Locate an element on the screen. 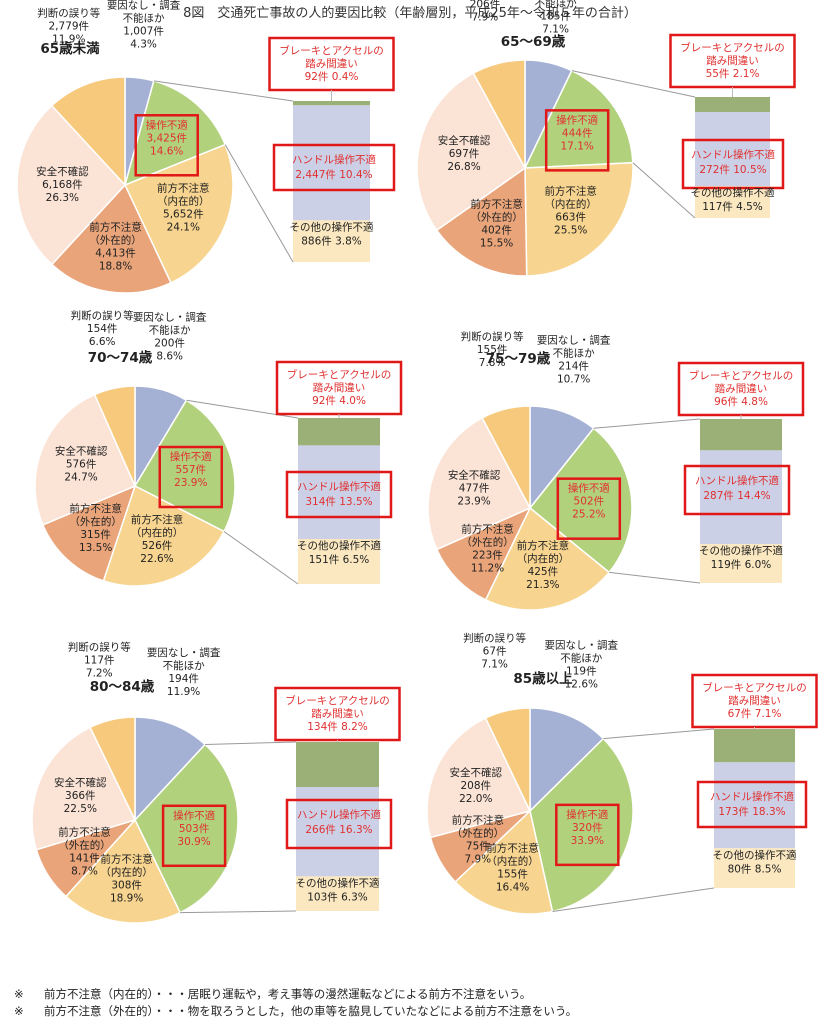 The height and width of the screenshot is (1024, 821). slice-label-none: 要因なし・調査不能ほか 200件 8.6% is located at coordinates (170, 337).